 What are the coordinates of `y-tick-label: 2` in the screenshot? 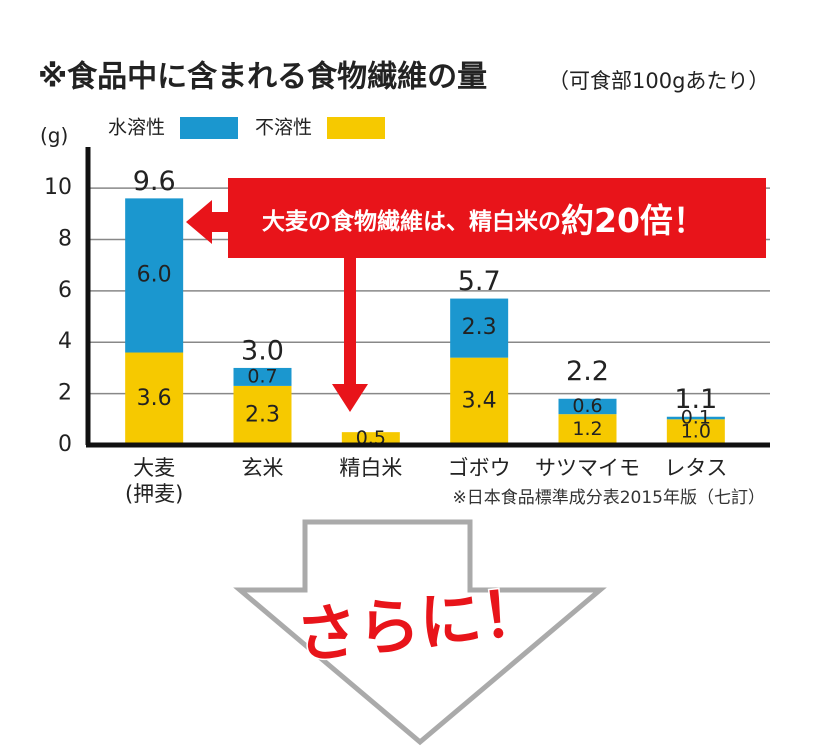 It's located at (65, 393).